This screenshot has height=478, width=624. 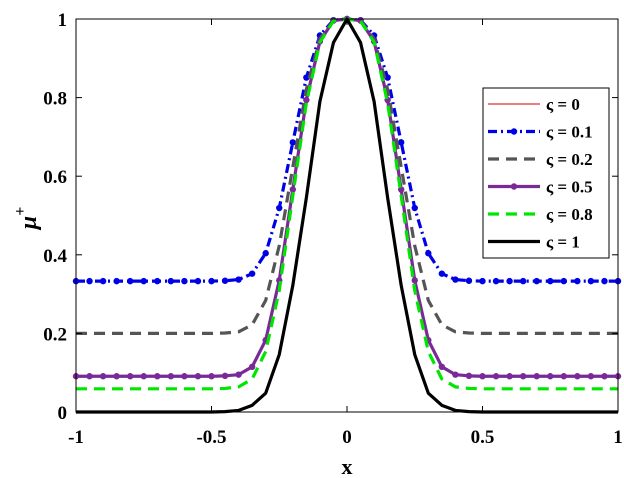 I want to click on legend-label: ς = 0.2, so click(x=569, y=159).